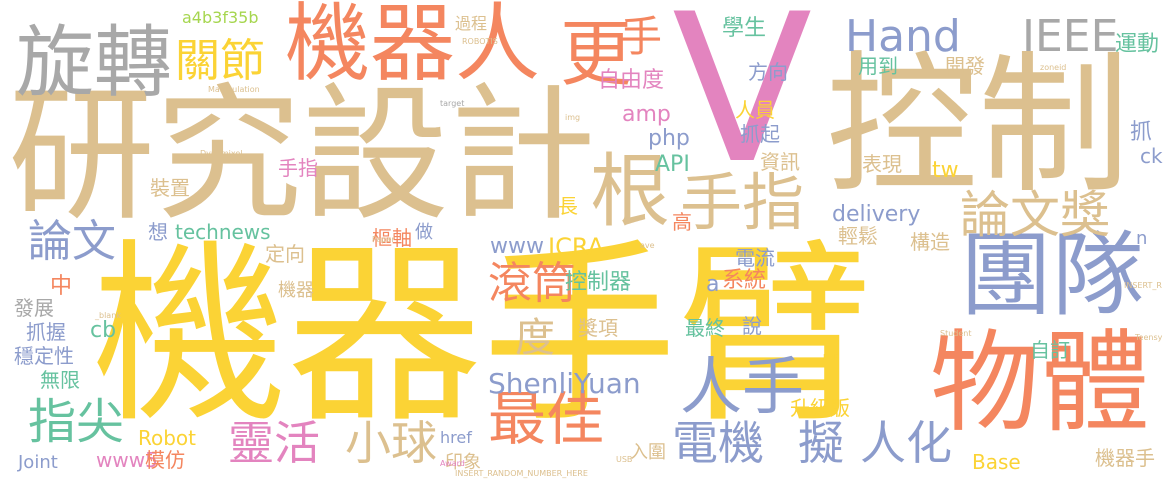  I want to click on word-論文: 論文, so click(72, 241).